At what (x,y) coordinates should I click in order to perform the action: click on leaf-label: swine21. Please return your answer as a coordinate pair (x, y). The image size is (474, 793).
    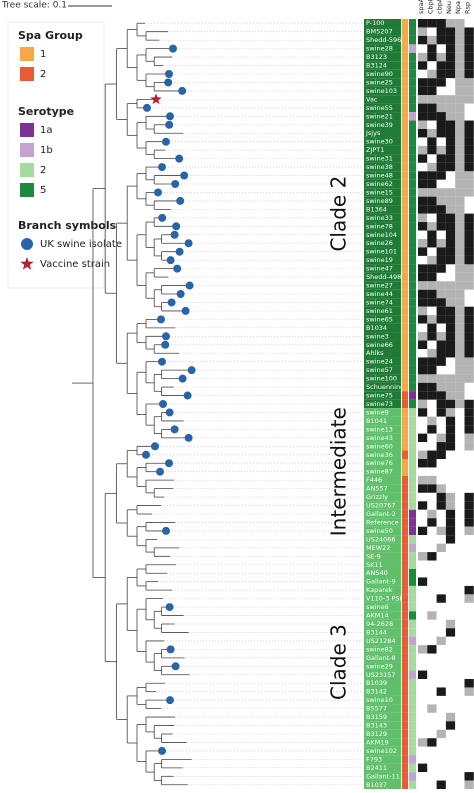
    Looking at the image, I should click on (379, 116).